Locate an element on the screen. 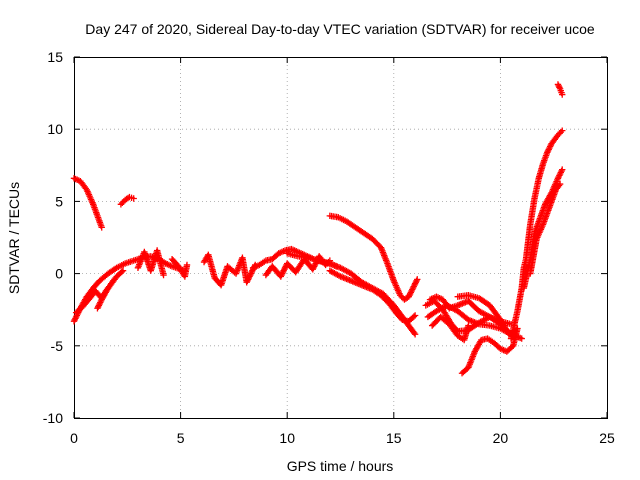  y-tick-label: 5 is located at coordinates (59, 201).